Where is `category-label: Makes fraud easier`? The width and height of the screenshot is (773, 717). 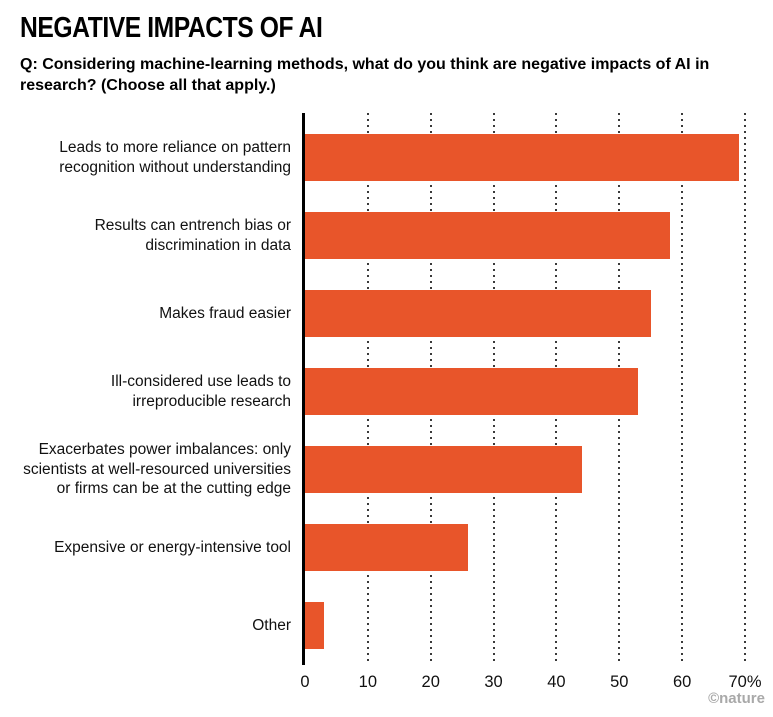 category-label: Makes fraud easier is located at coordinates (225, 313).